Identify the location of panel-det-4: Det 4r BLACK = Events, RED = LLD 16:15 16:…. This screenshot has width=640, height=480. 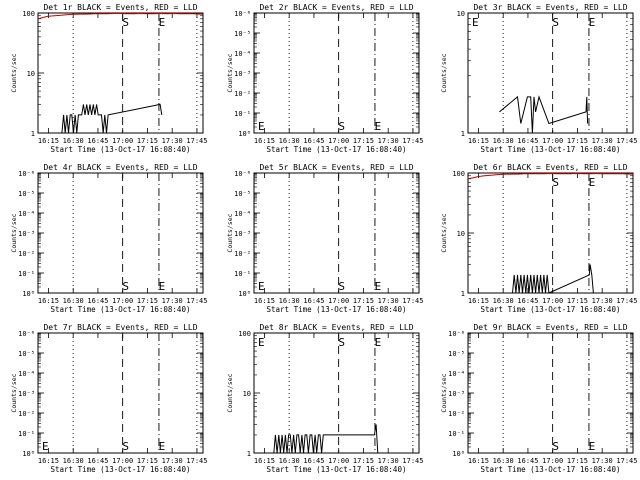
(108, 238).